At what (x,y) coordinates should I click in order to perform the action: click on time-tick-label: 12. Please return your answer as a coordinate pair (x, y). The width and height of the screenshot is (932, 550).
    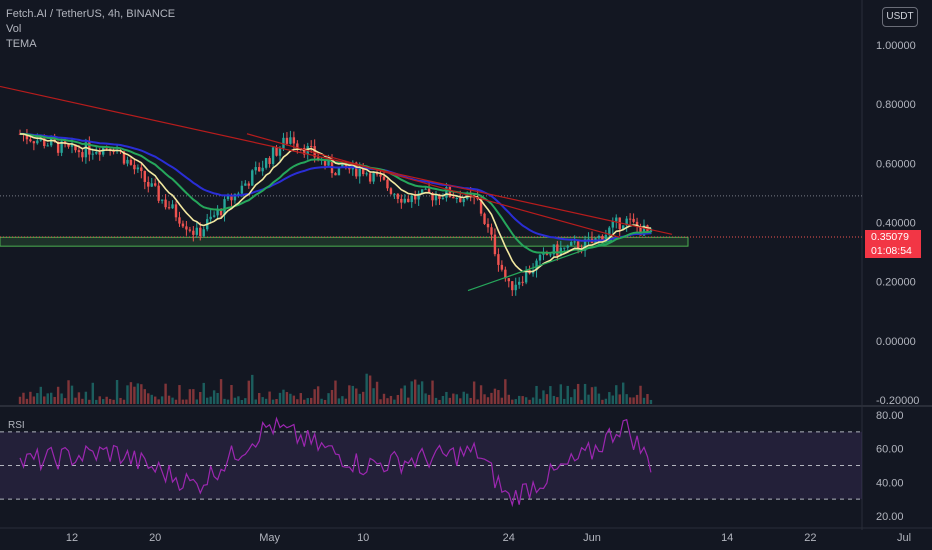
    Looking at the image, I should click on (72, 538).